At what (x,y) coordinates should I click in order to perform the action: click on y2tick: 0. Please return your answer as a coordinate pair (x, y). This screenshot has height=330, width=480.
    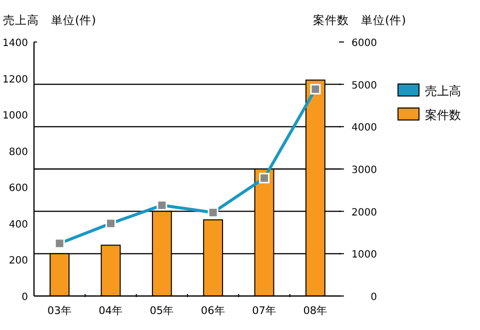
    Looking at the image, I should click on (373, 297).